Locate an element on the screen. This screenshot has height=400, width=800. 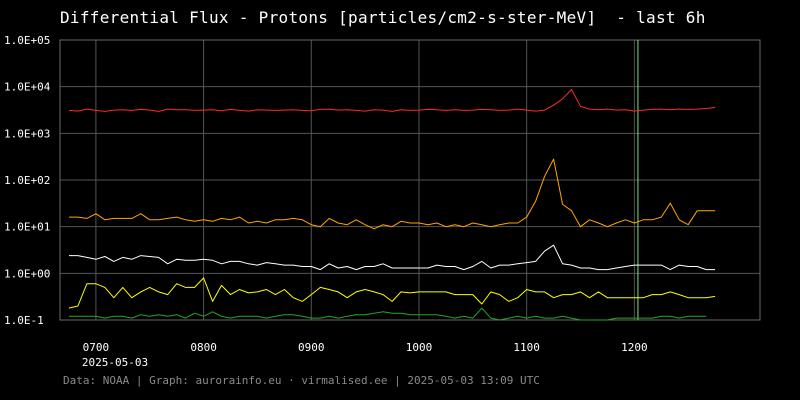
x-tick-label: 1000 is located at coordinates (419, 347).